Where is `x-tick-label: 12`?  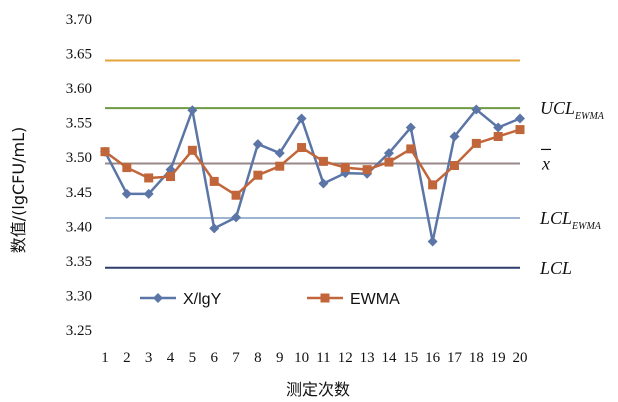
x-tick-label: 12 is located at coordinates (345, 358).